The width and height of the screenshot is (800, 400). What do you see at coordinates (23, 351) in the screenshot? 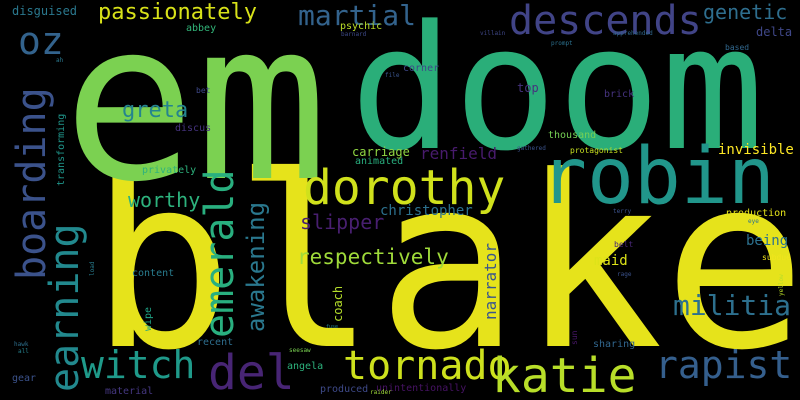
I see `cloud-word: all` at bounding box center [23, 351].